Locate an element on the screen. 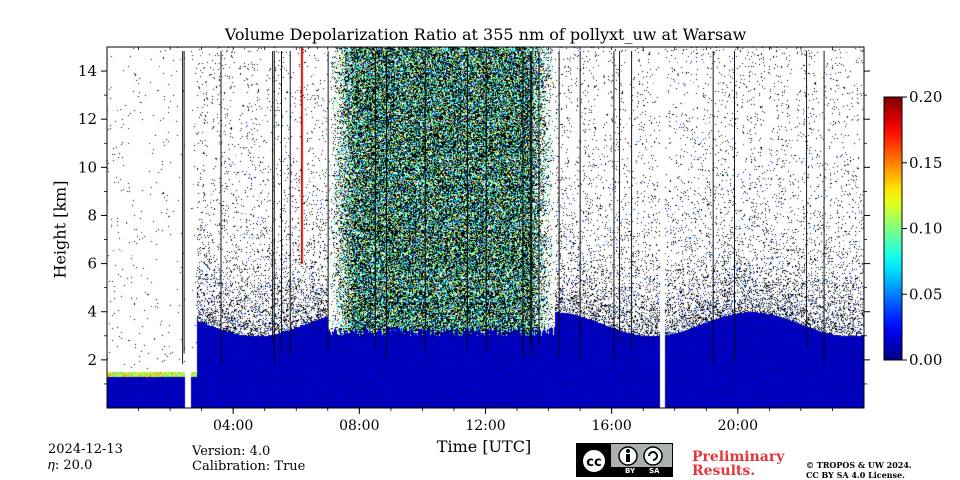 Image resolution: width=960 pixels, height=480 pixels. preliminary-line1: Preliminary is located at coordinates (738, 457).